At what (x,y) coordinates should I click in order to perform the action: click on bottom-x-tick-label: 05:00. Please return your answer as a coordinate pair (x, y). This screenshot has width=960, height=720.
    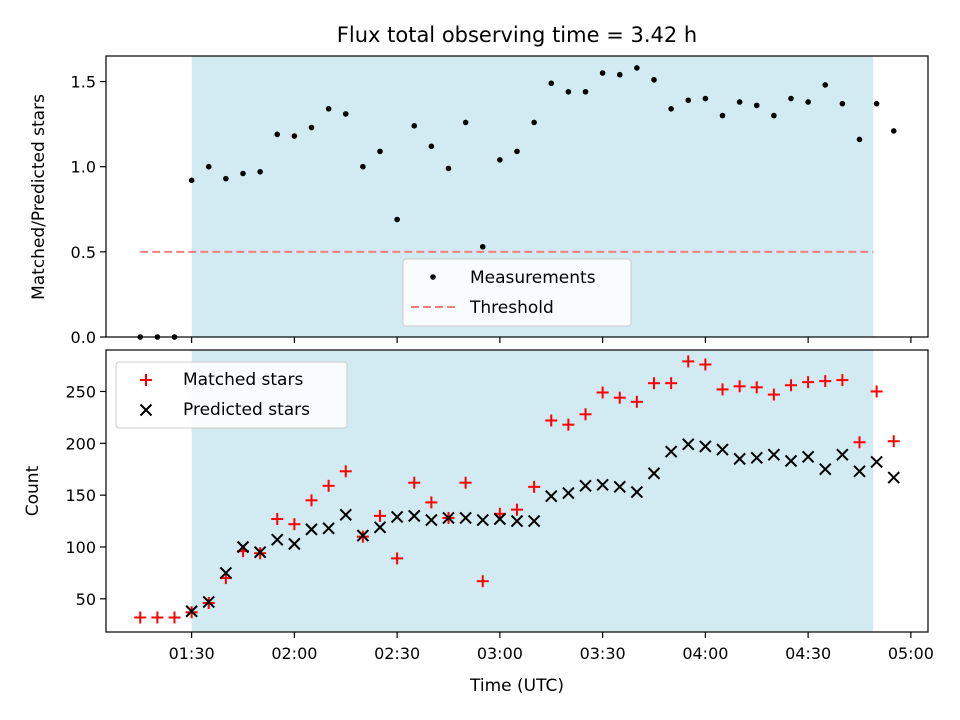
    Looking at the image, I should click on (911, 653).